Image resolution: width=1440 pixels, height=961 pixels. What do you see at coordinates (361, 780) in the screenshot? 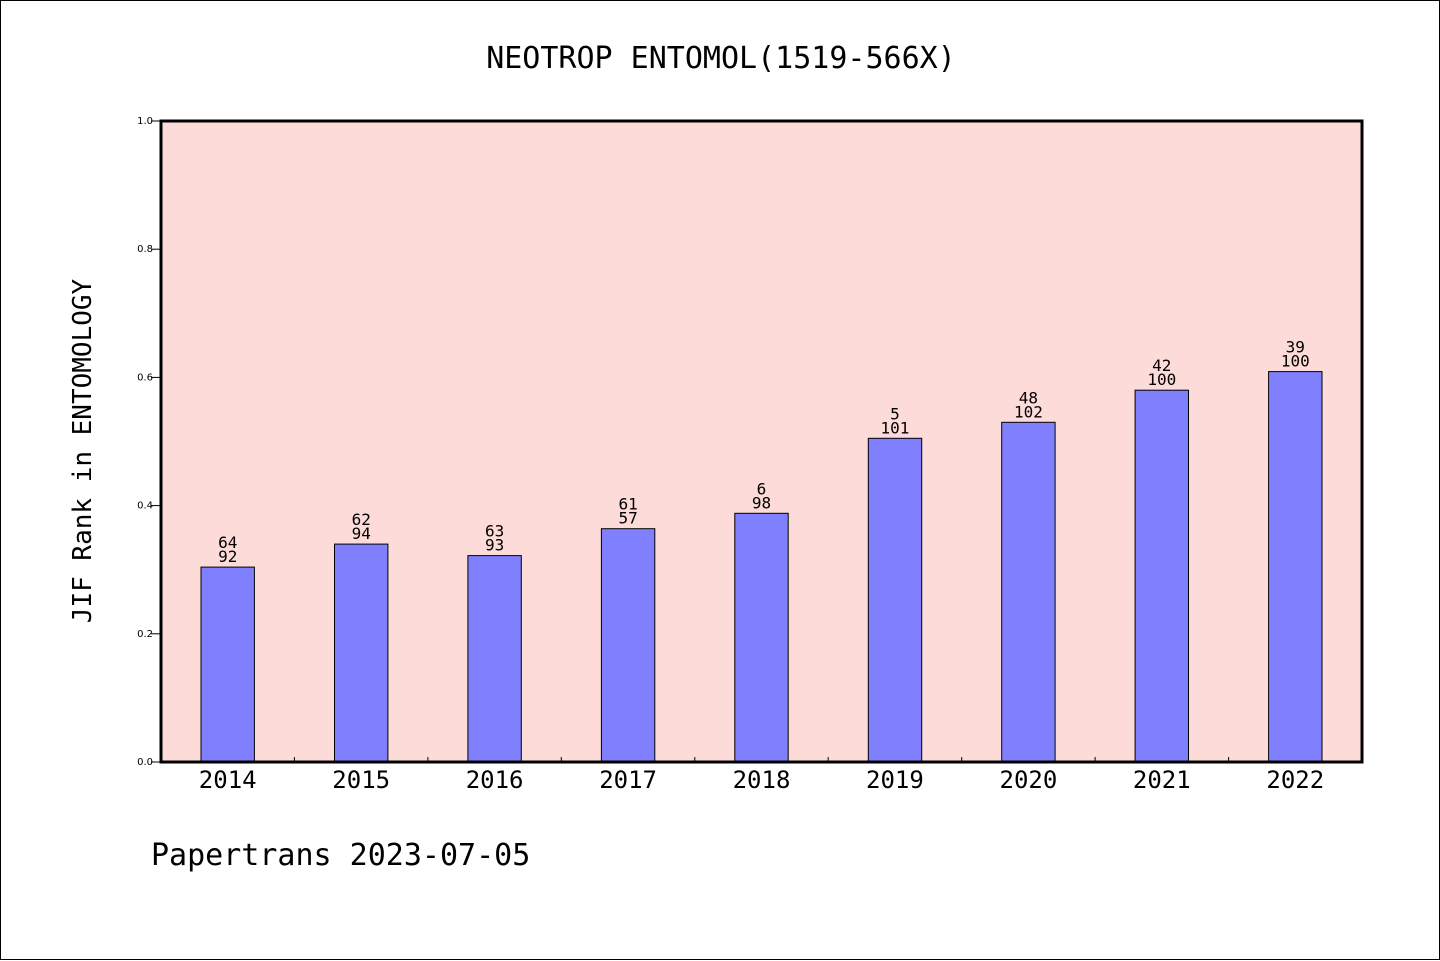
I see `x-tick-label-2015: 2015` at bounding box center [361, 780].